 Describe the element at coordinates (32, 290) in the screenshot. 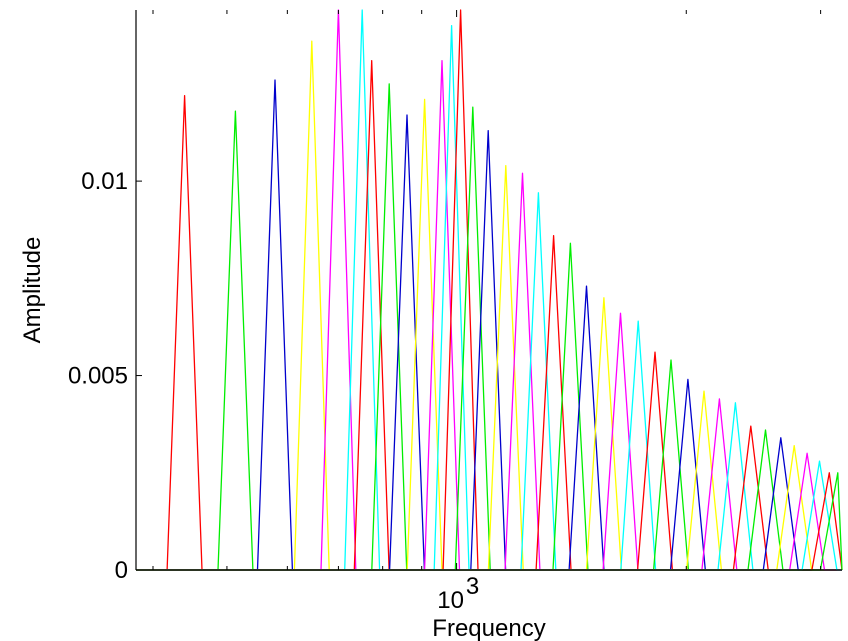

I see `y-axis-title: Amplitude` at that location.